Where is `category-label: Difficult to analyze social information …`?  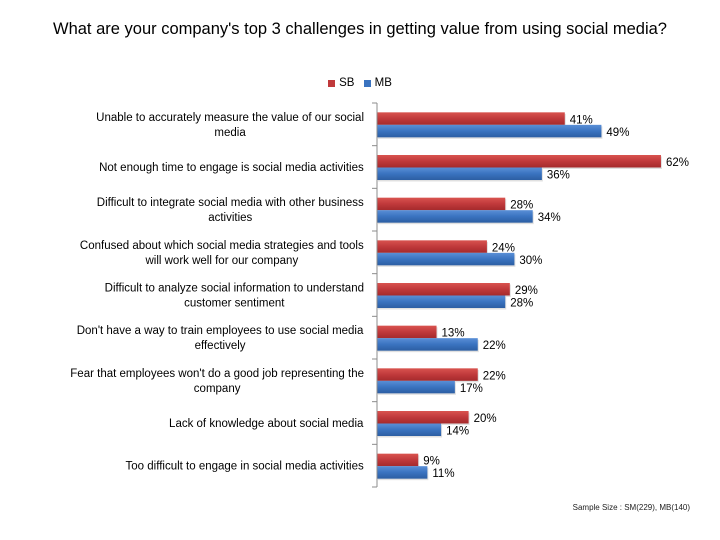
category-label: Difficult to analyze social information … is located at coordinates (234, 296).